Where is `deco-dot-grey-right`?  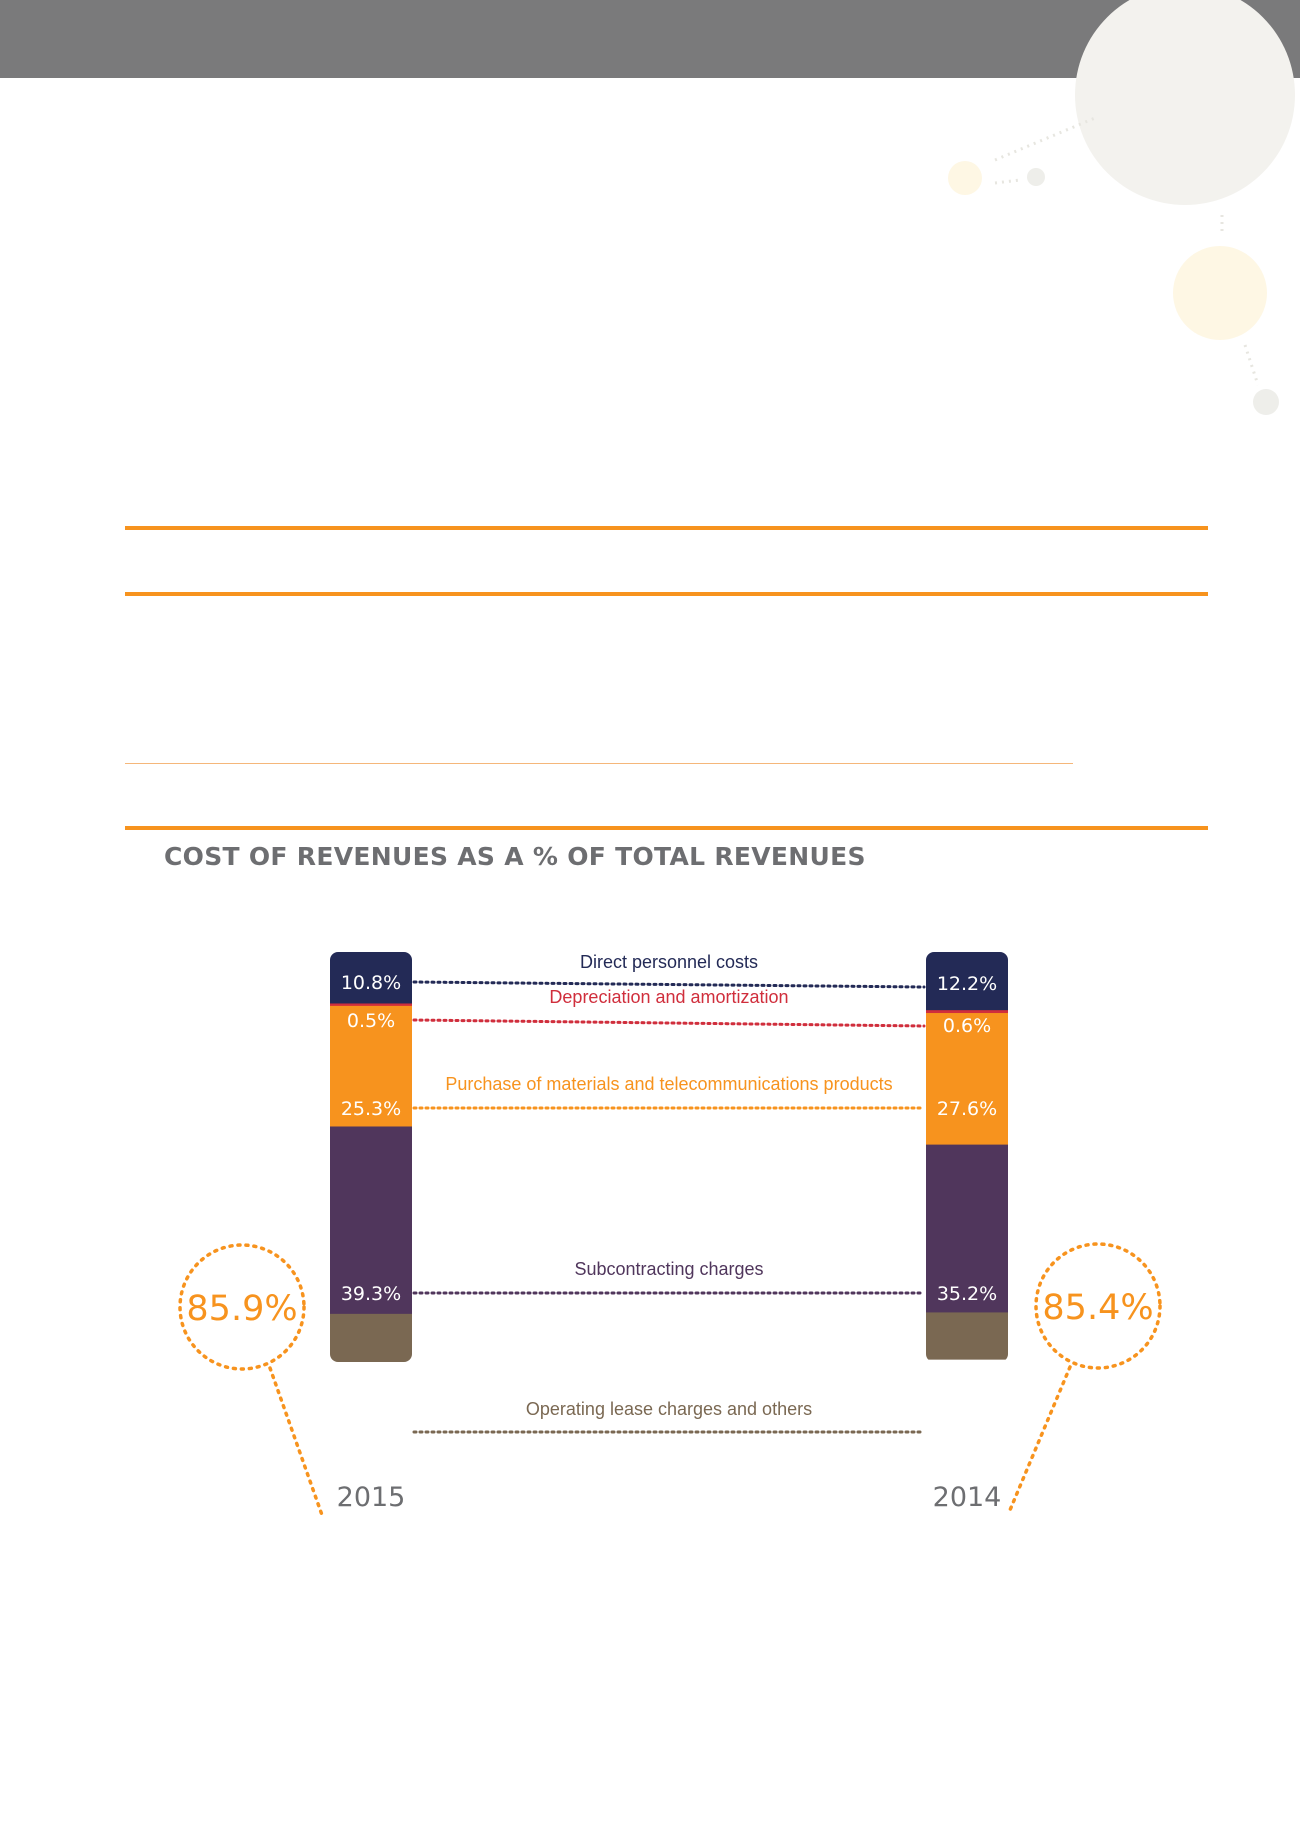 deco-dot-grey-right is located at coordinates (1266, 402).